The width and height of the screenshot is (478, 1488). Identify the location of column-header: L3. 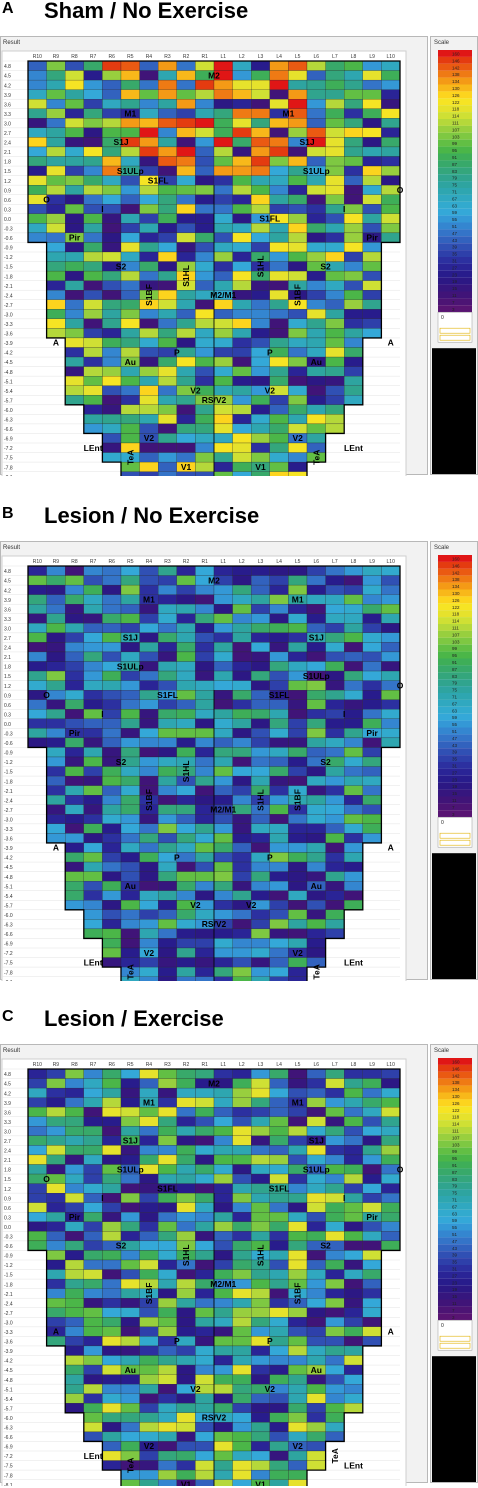
(261, 562).